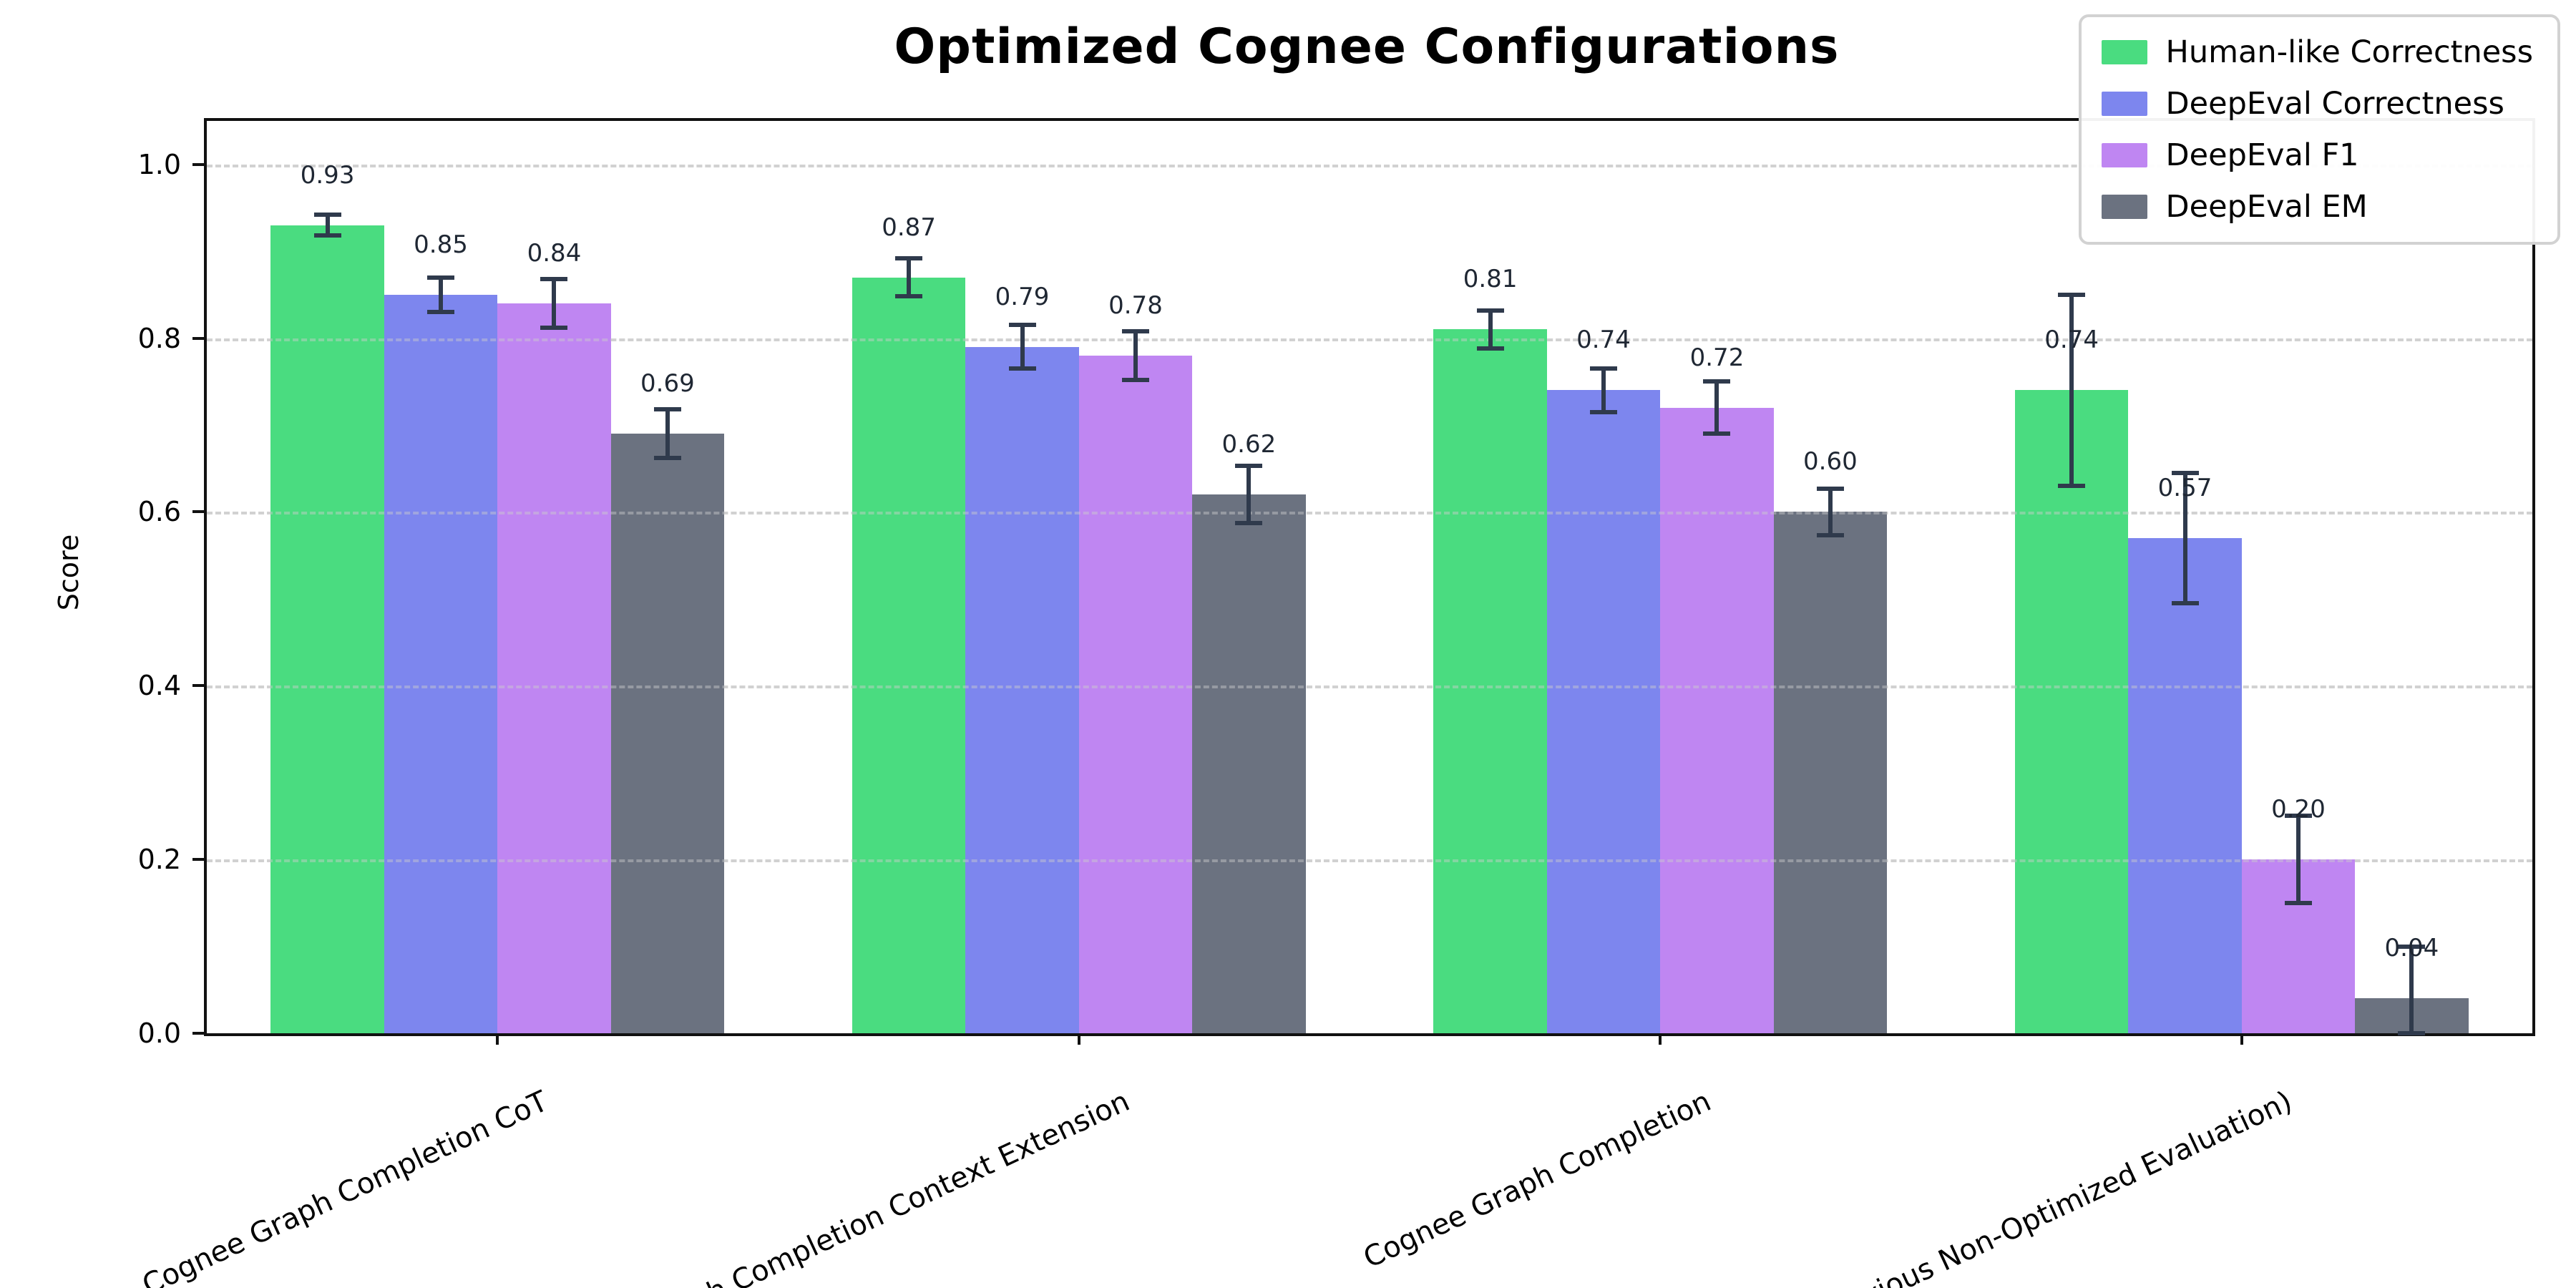  Describe the element at coordinates (159, 1033) in the screenshot. I see `y-tick-label: 0.0` at that location.